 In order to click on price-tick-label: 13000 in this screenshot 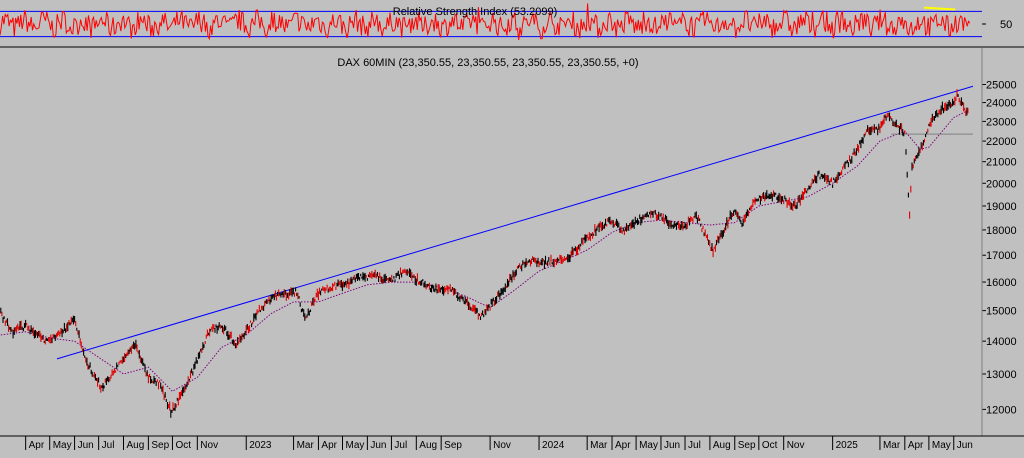, I will do `click(1001, 375)`.